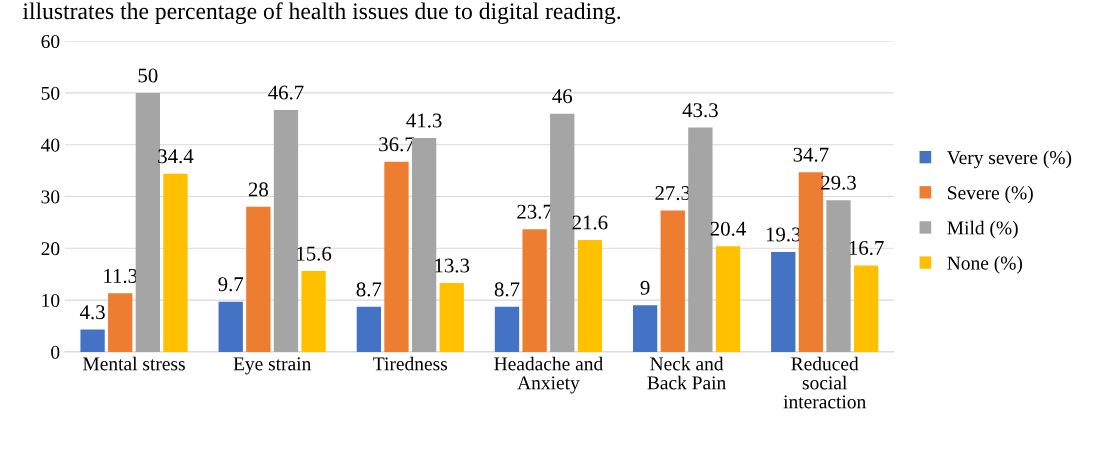  I want to click on x-tick-label: Mental stress, so click(134, 363).